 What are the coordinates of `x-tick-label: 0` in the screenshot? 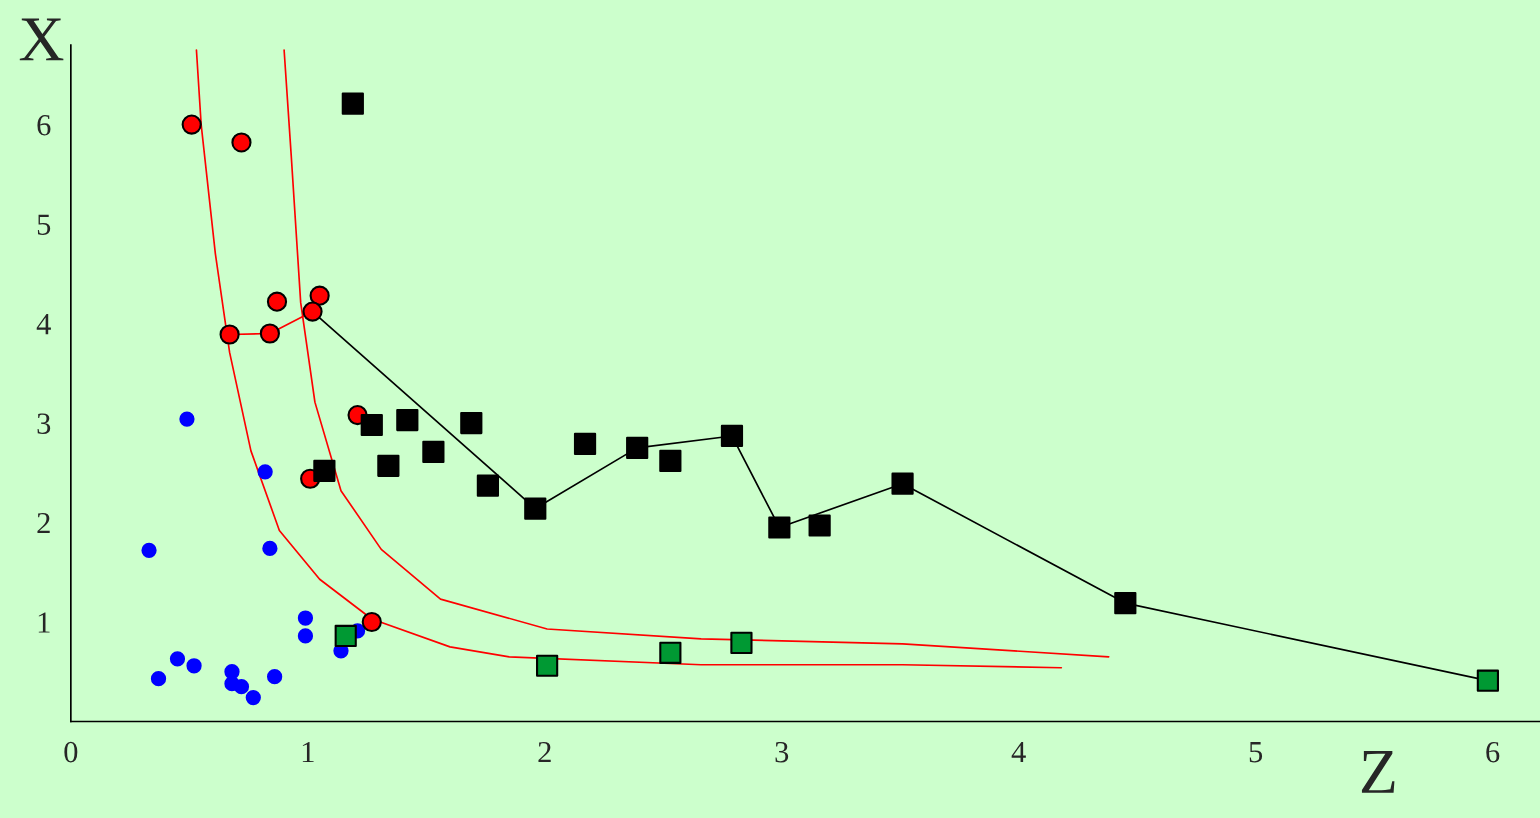 It's located at (71, 752).